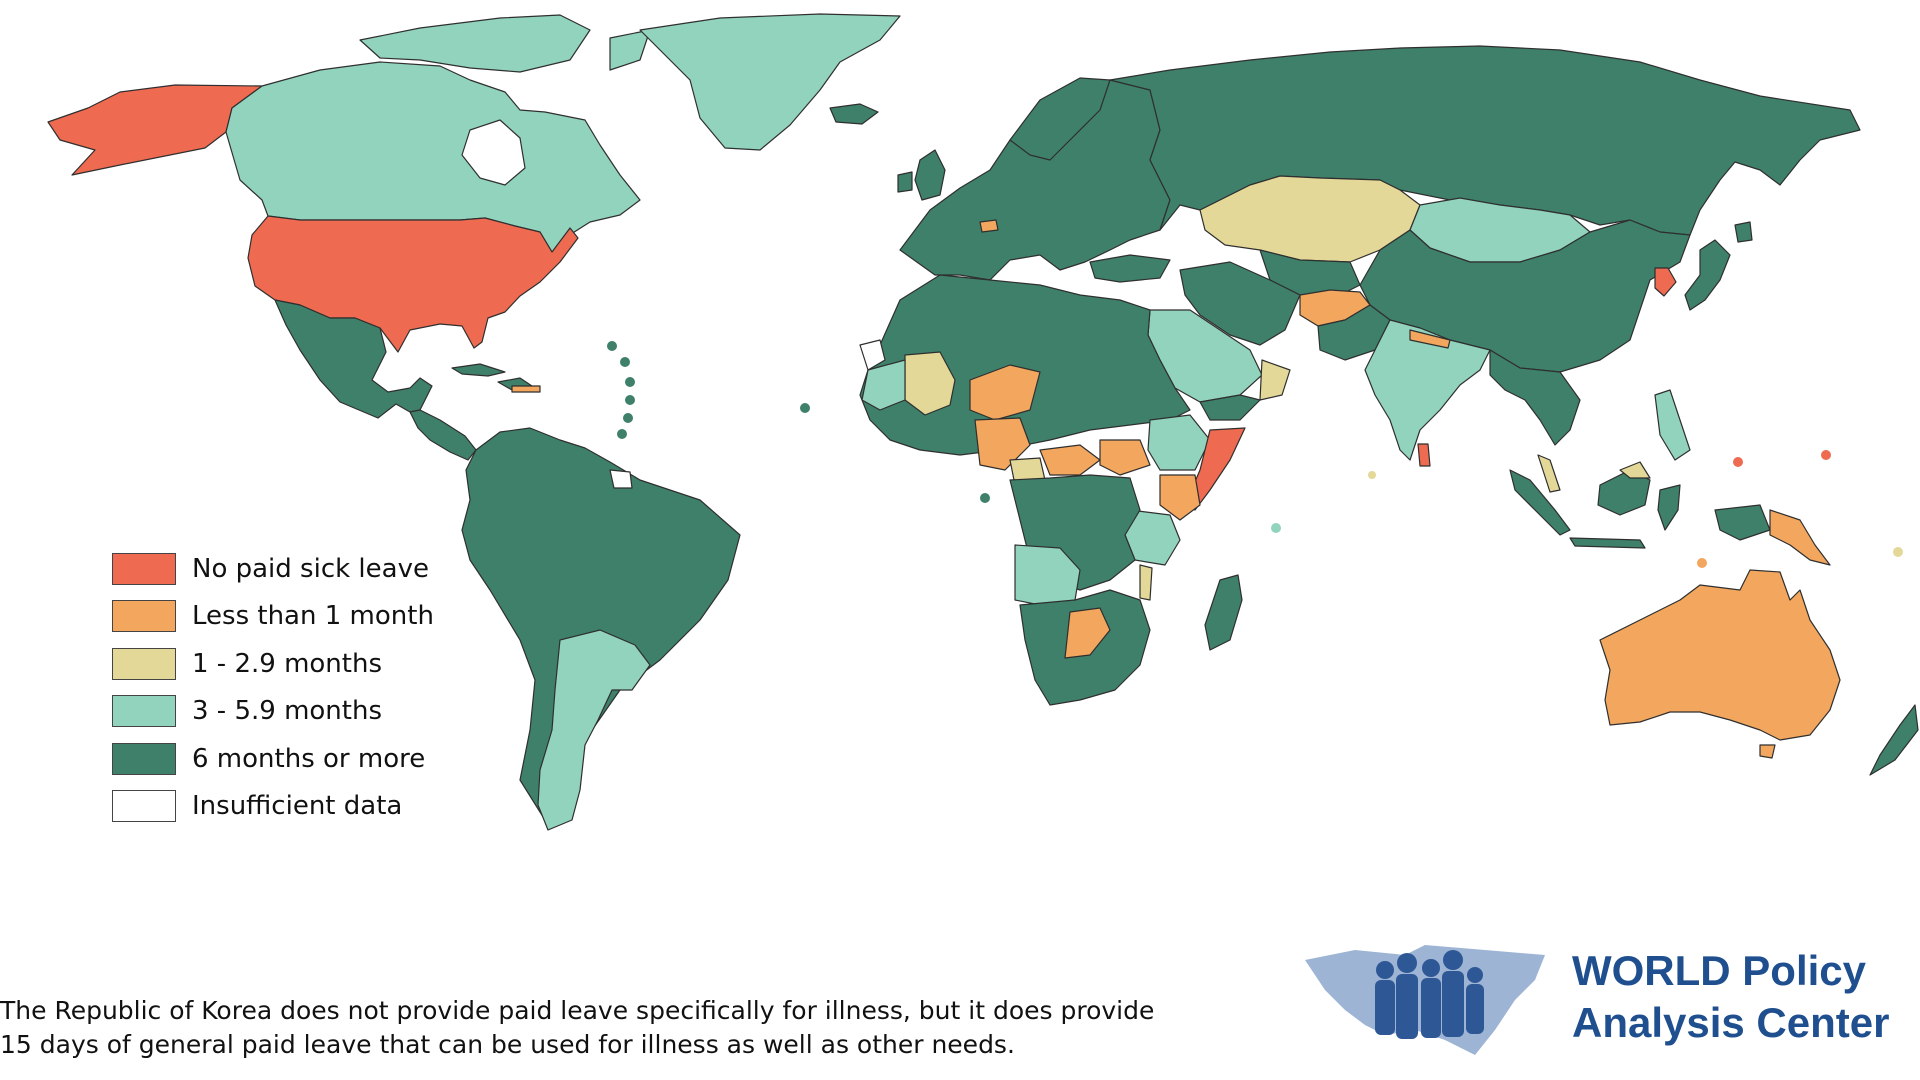 This screenshot has height=1080, width=1920. What do you see at coordinates (1230, 407) in the screenshot?
I see `region-yemen` at bounding box center [1230, 407].